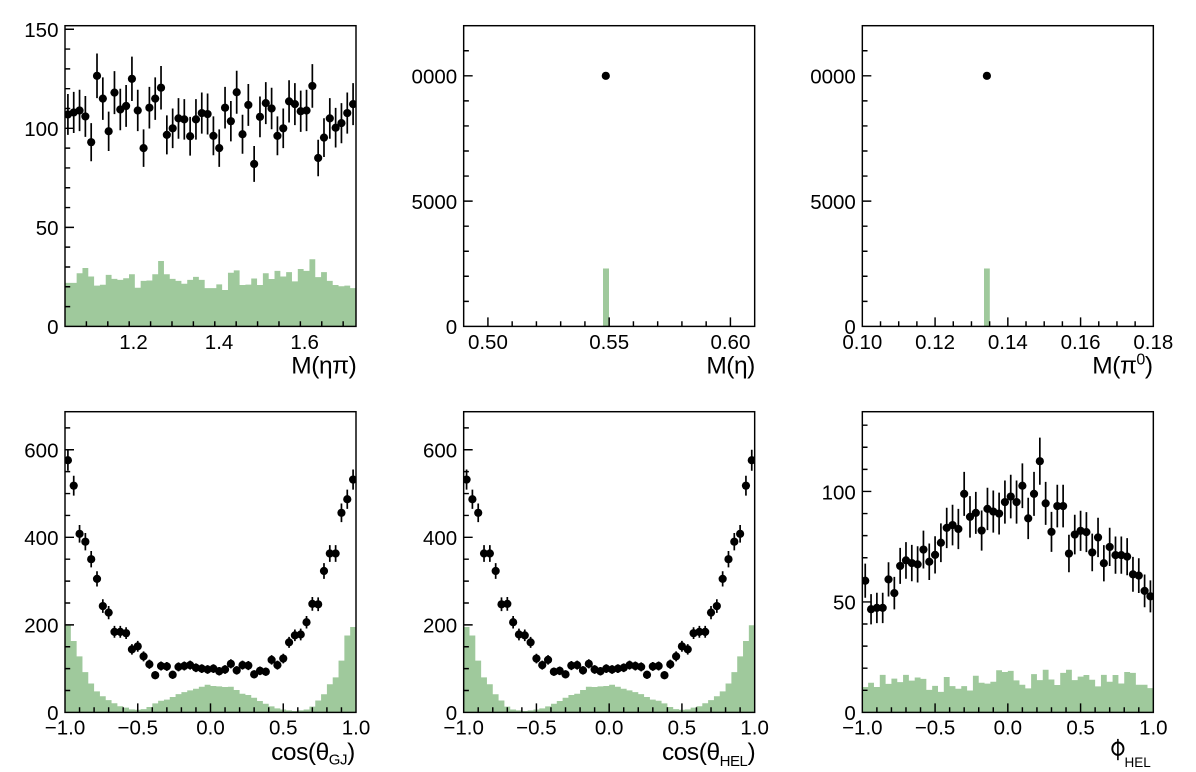  Describe the element at coordinates (730, 342) in the screenshot. I see `svg-text: 0.60` at that location.